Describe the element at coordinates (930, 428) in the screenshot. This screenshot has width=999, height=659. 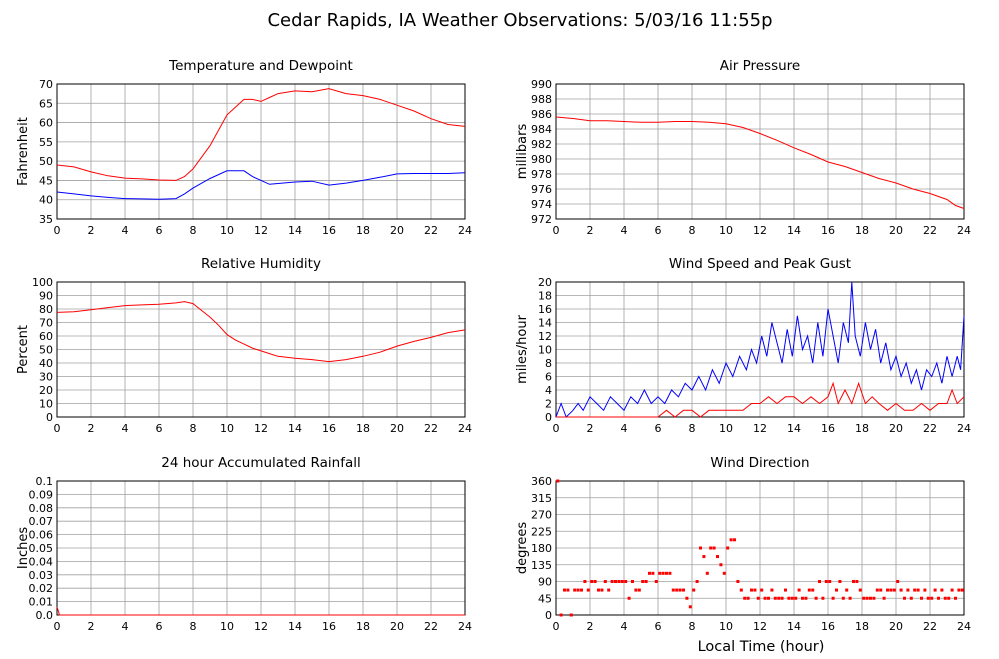
I see `wind-x-tick-label: 22` at that location.